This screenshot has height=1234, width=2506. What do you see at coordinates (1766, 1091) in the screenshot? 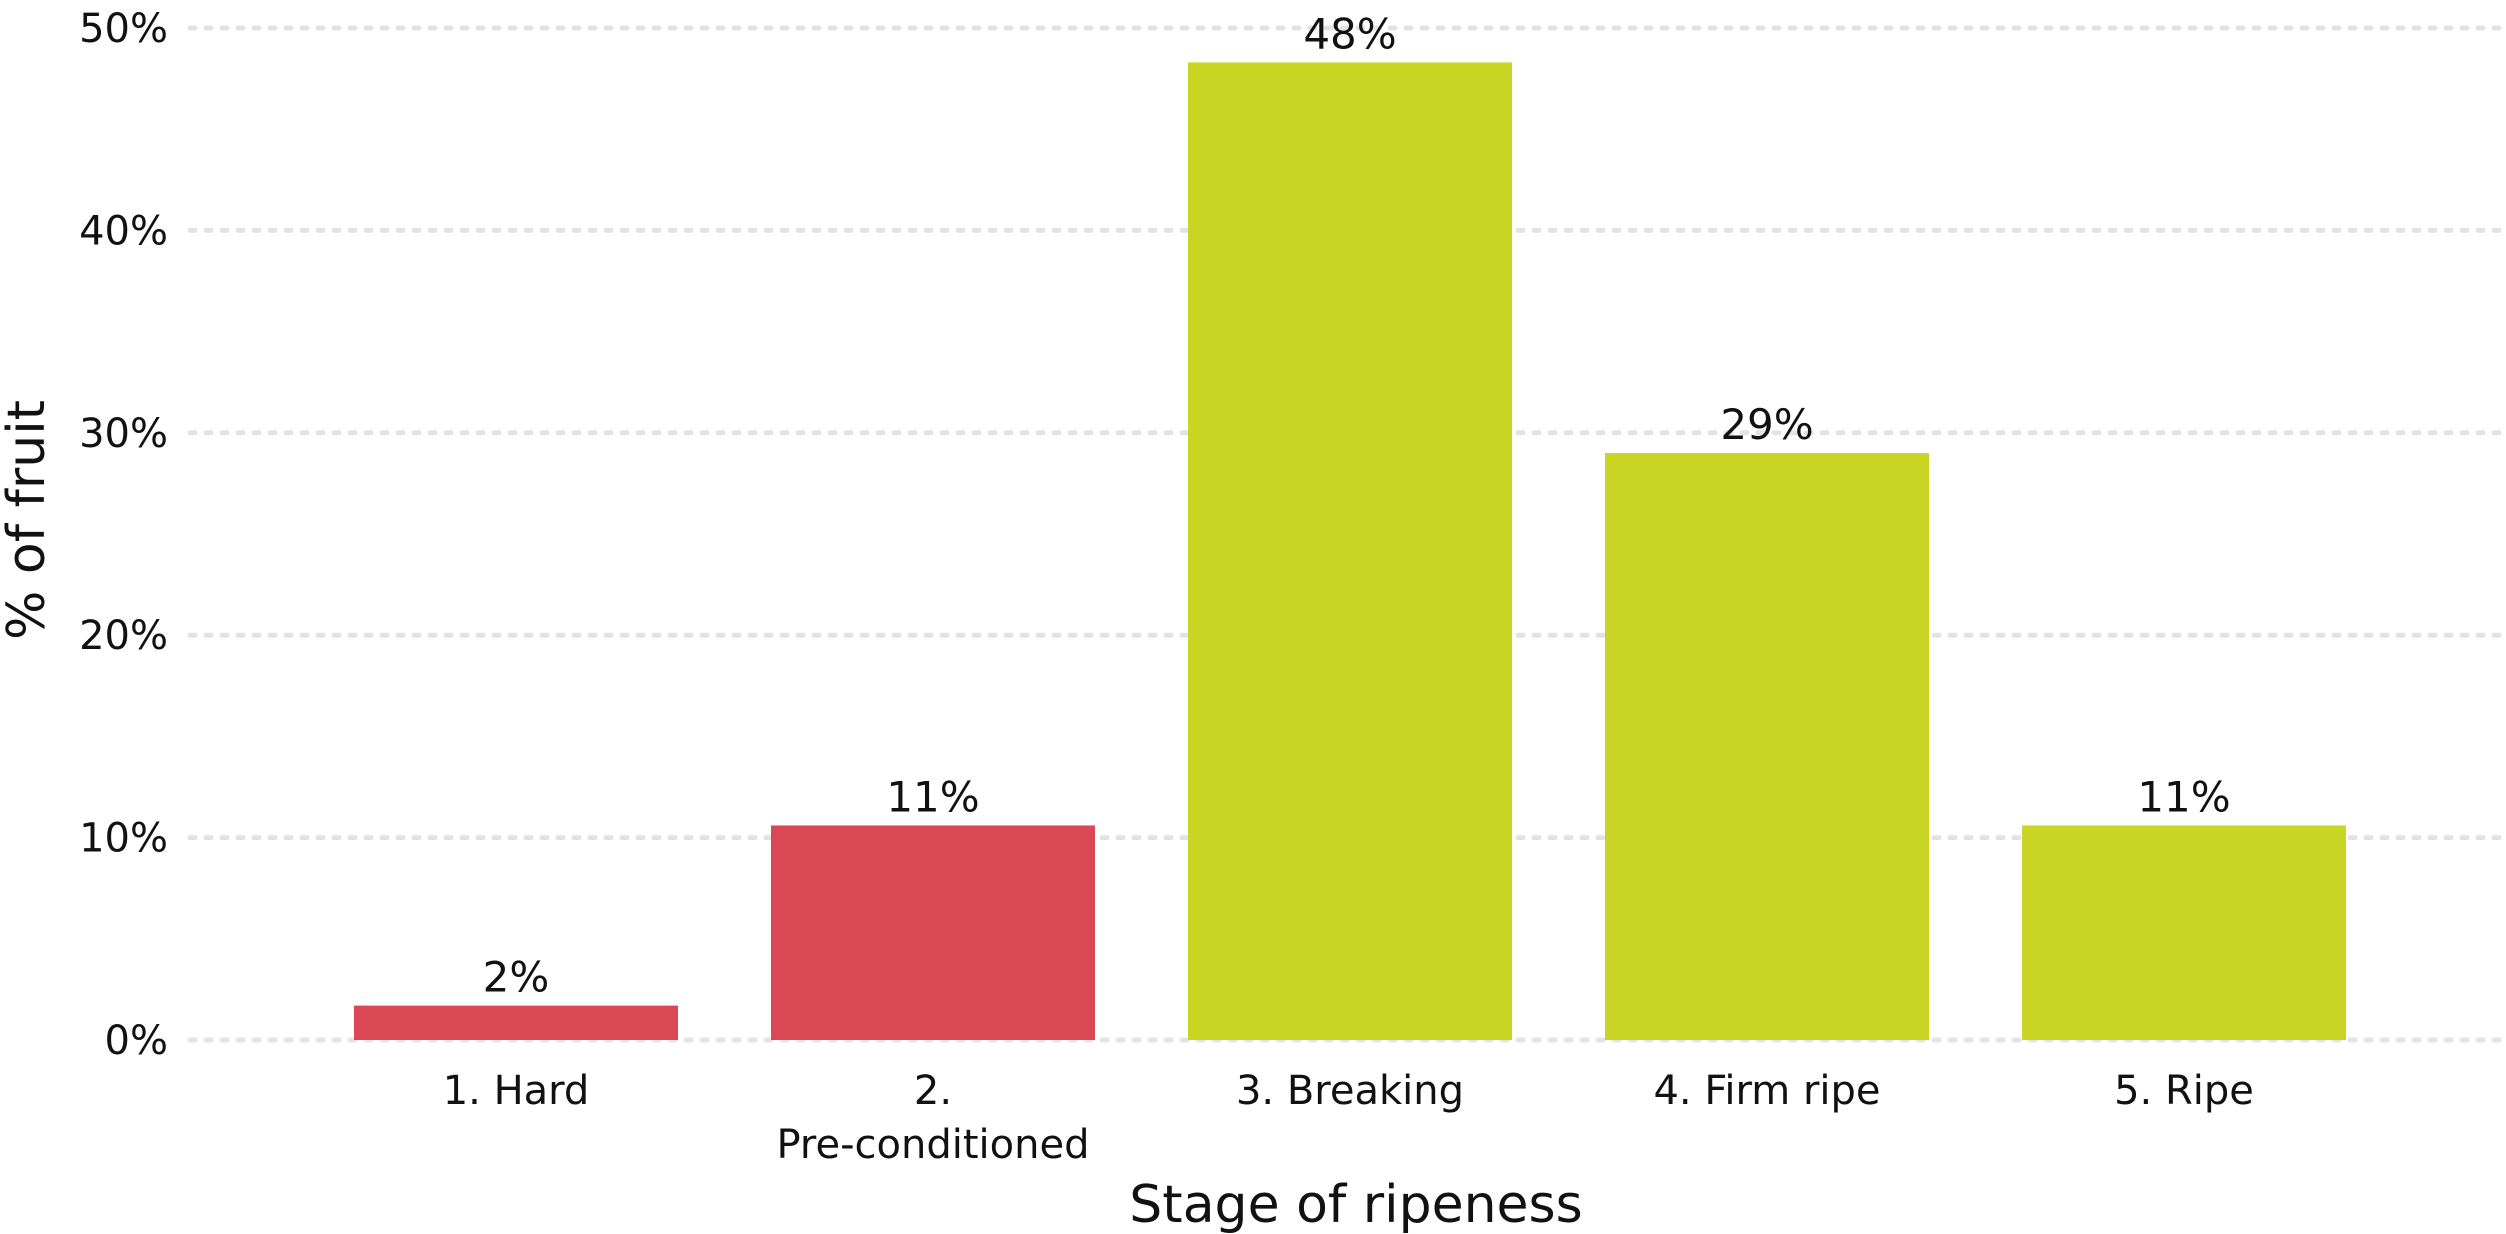
I see `x-tick-label: 4. Firm ripe` at bounding box center [1766, 1091].